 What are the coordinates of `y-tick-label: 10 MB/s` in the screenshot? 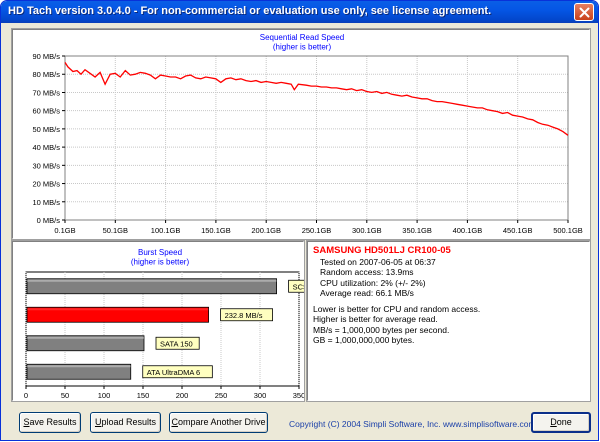 It's located at (46, 202).